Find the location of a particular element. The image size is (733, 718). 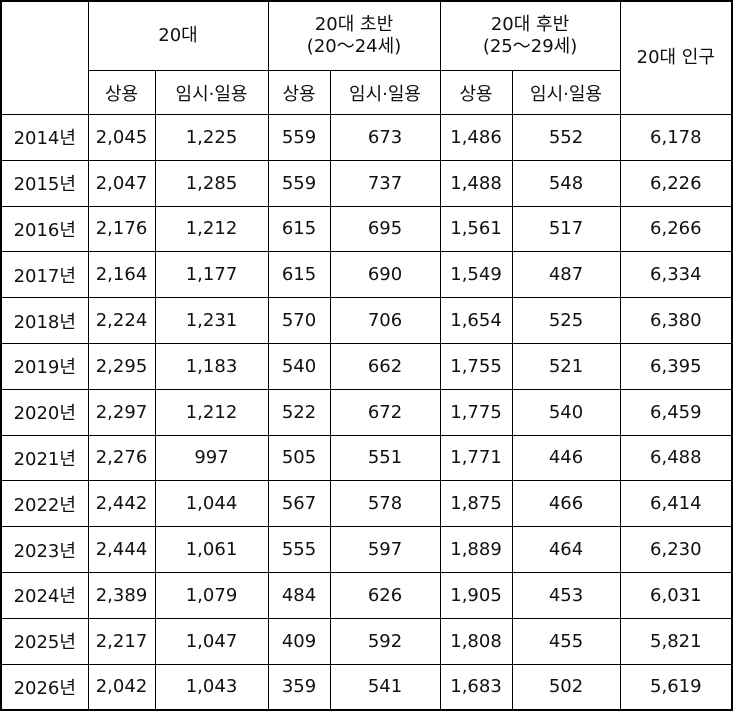

table-row: 2024년 2,389 1,079 484 626 1,905 453 6,031 is located at coordinates (366, 595).